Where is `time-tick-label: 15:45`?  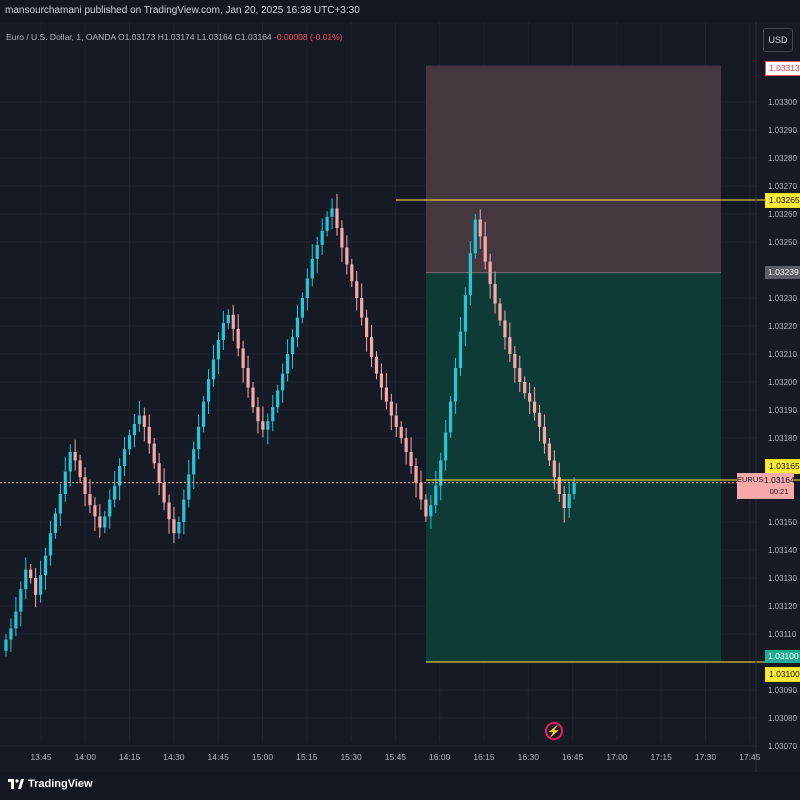 time-tick-label: 15:45 is located at coordinates (396, 757).